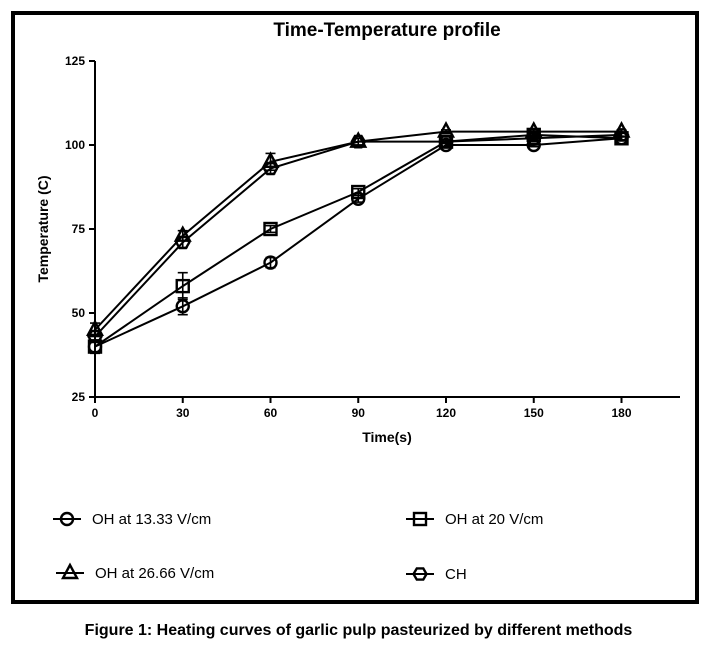 The image size is (717, 653). I want to click on y-tick-label: 125, so click(75, 61).